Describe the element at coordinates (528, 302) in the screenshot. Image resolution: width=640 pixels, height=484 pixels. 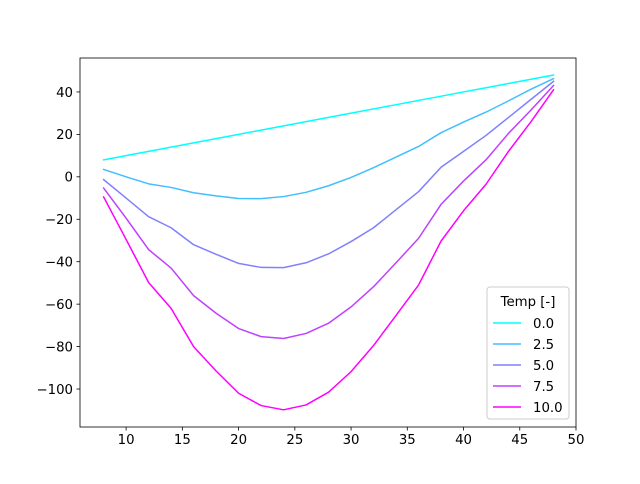
I see `legend-title: Temp [-]` at that location.